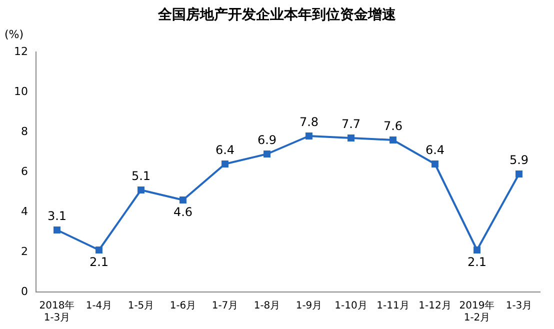  Describe the element at coordinates (519, 160) in the screenshot. I see `data-label: 5.9` at that location.